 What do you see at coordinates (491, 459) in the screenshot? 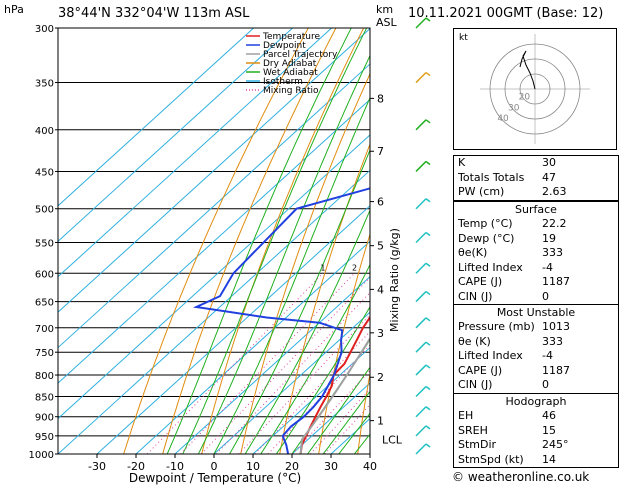
I see `hodograph-param-label: StmSpd (kt)` at bounding box center [491, 459].